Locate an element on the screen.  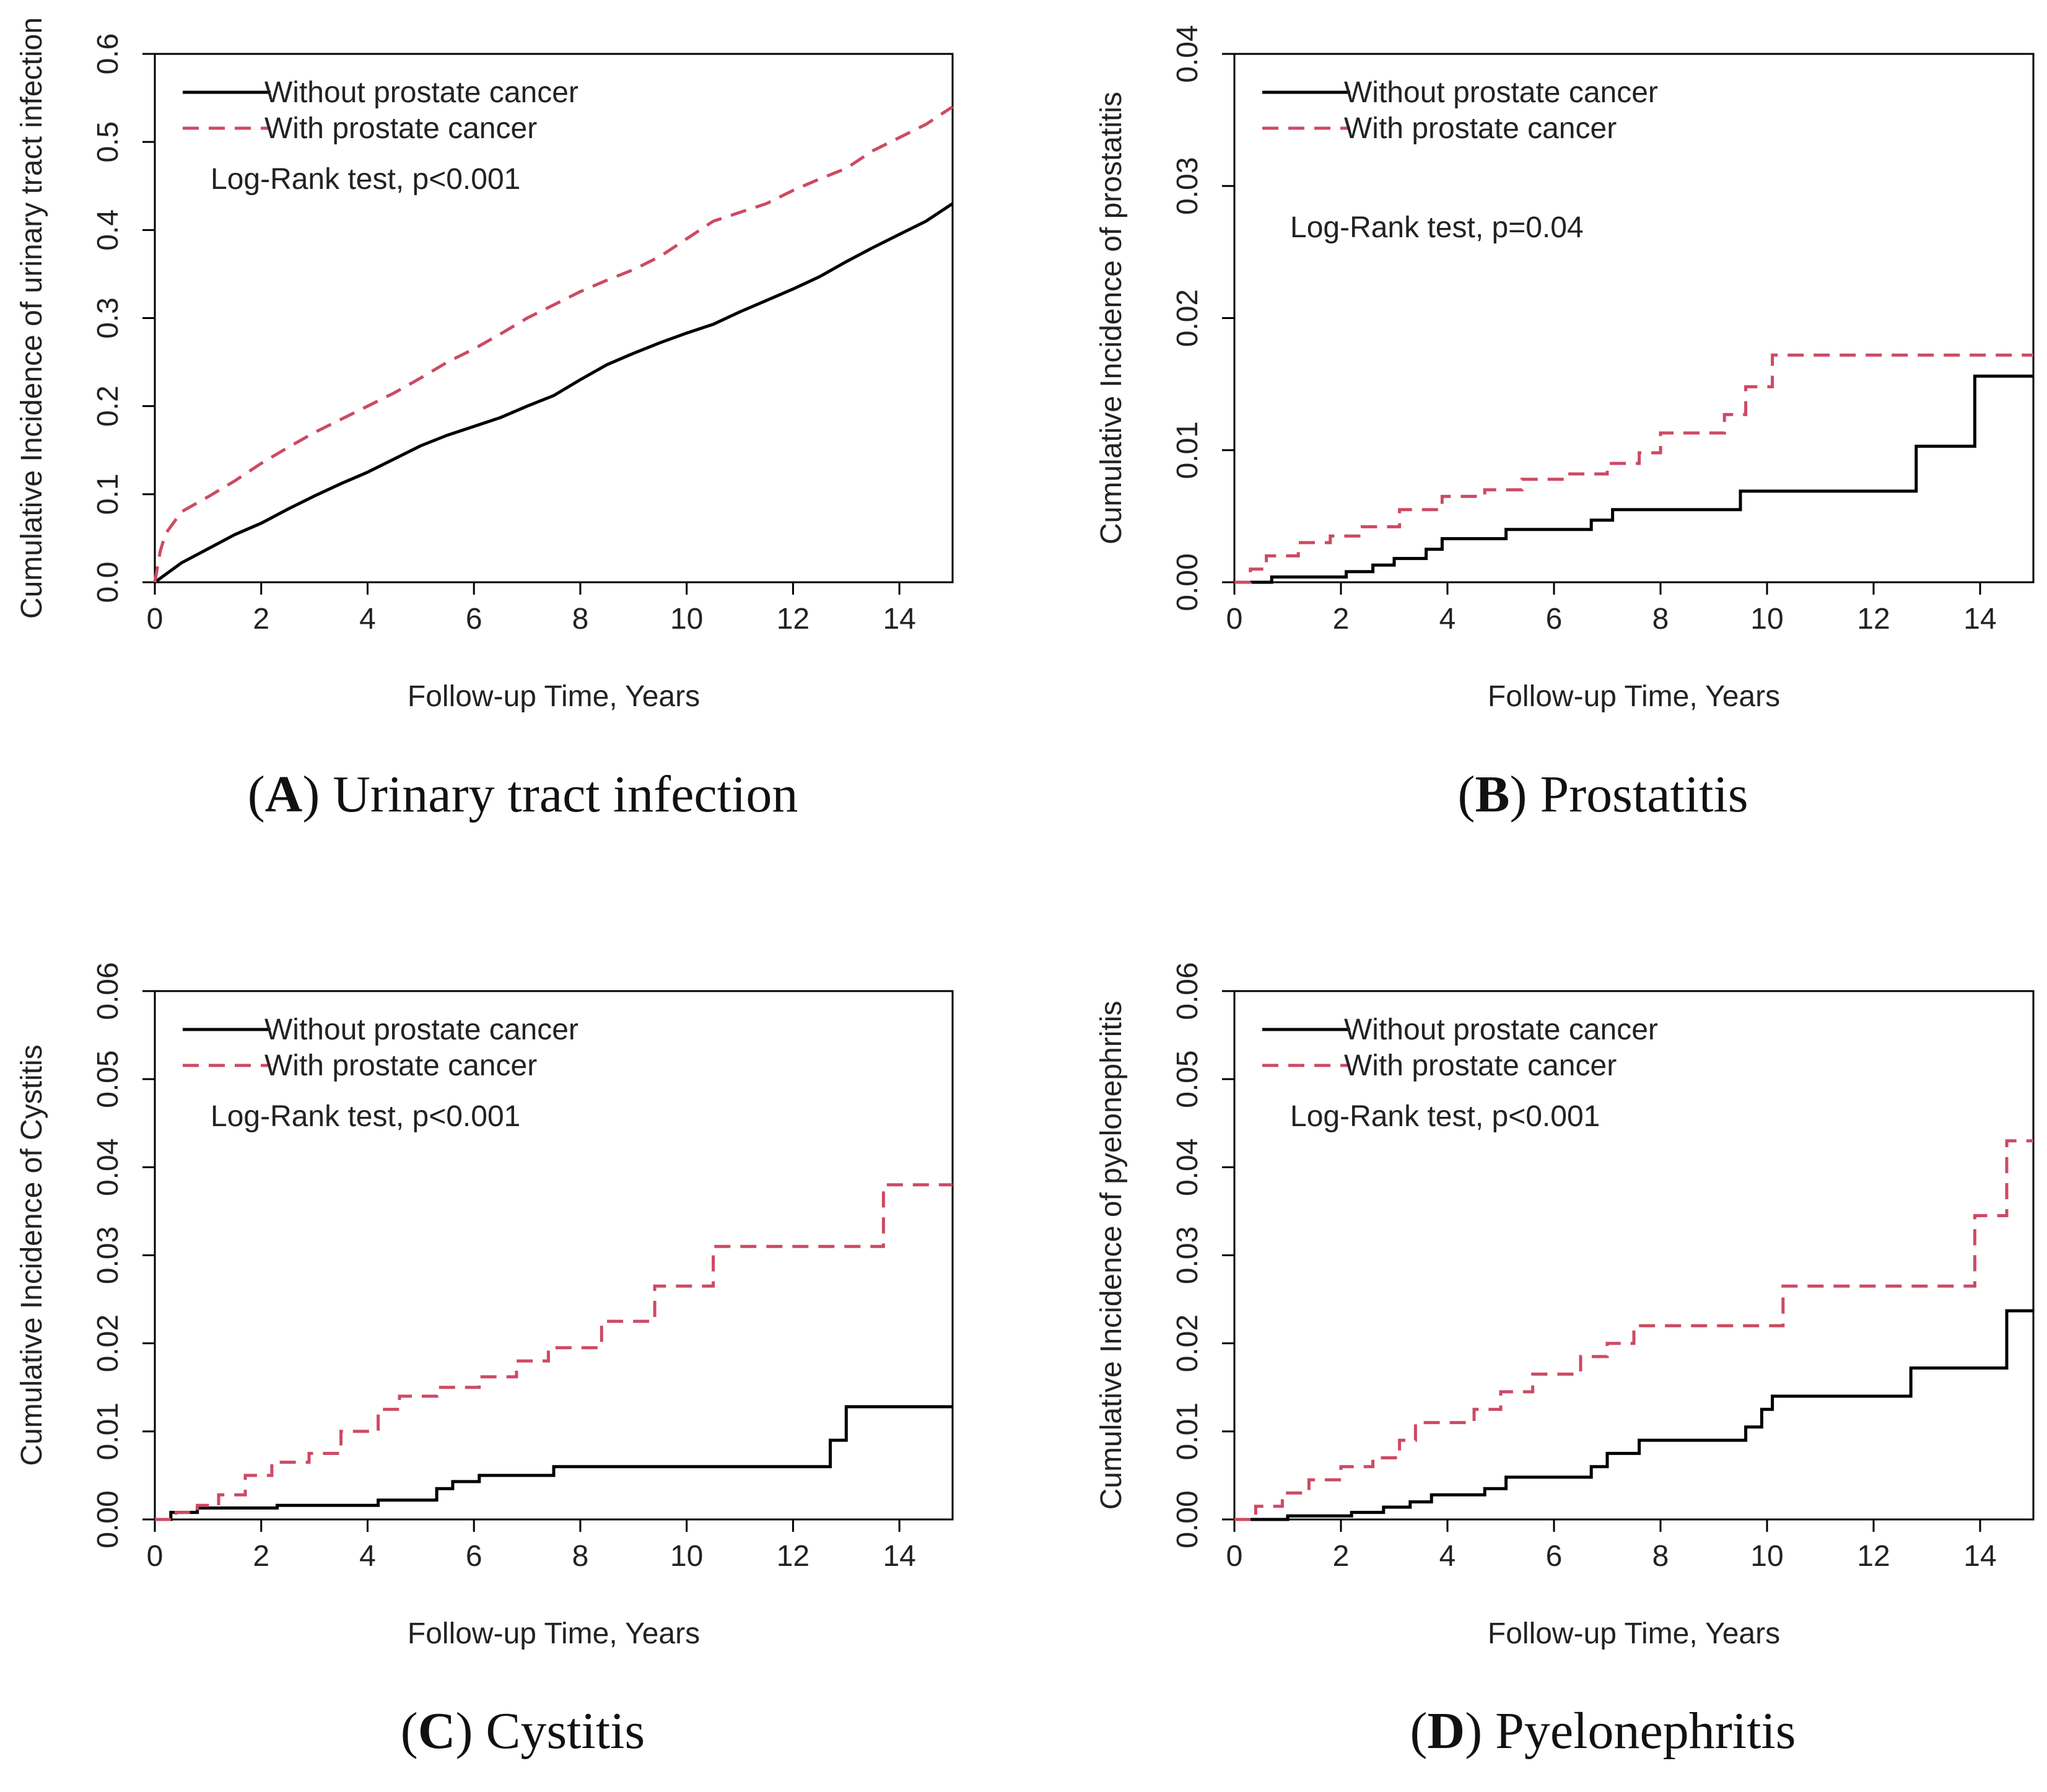
y-tick-label: 0.4 is located at coordinates (108, 230).